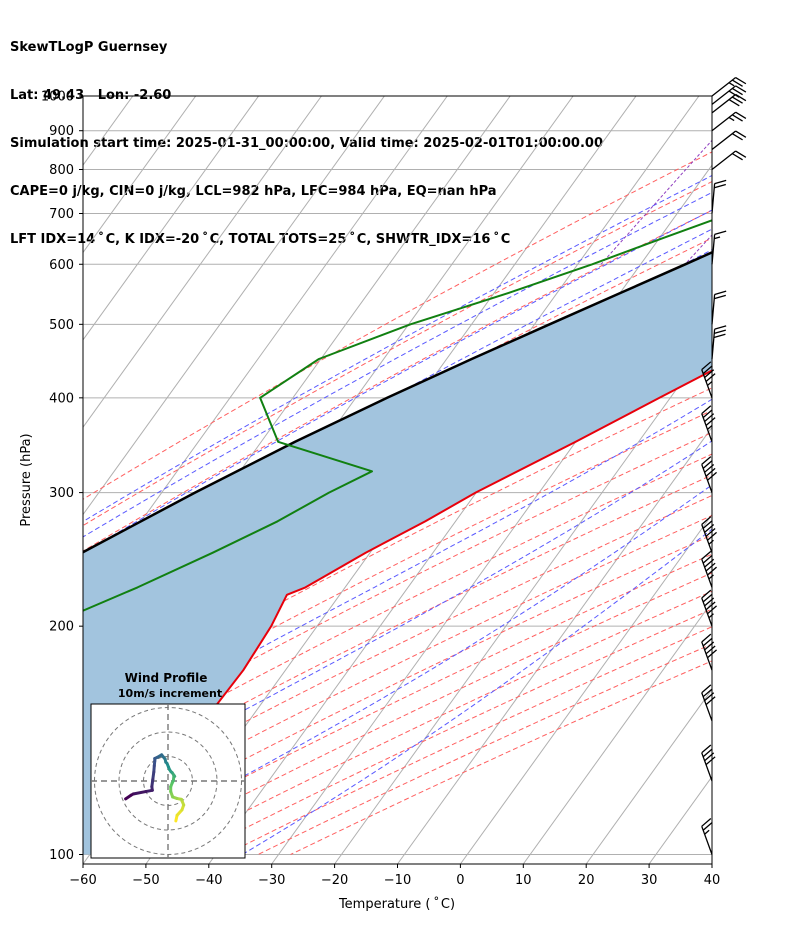 The height and width of the screenshot is (937, 794). I want to click on x-tick-label: −50, so click(145, 880).